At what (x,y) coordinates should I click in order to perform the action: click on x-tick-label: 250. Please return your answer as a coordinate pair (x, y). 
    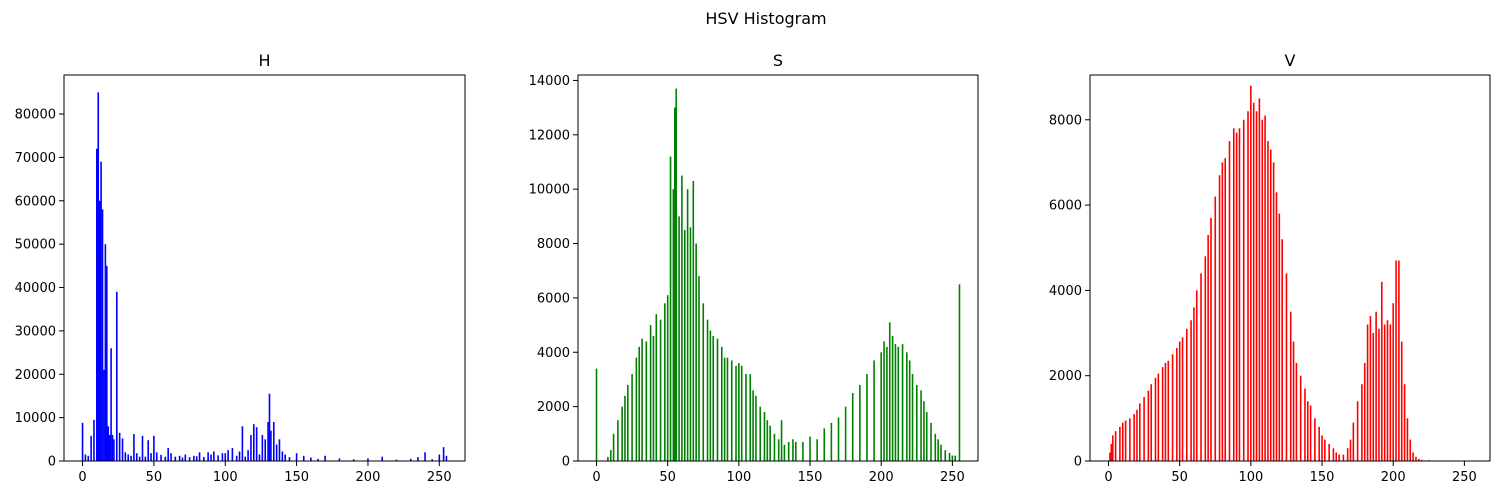
    Looking at the image, I should click on (1464, 477).